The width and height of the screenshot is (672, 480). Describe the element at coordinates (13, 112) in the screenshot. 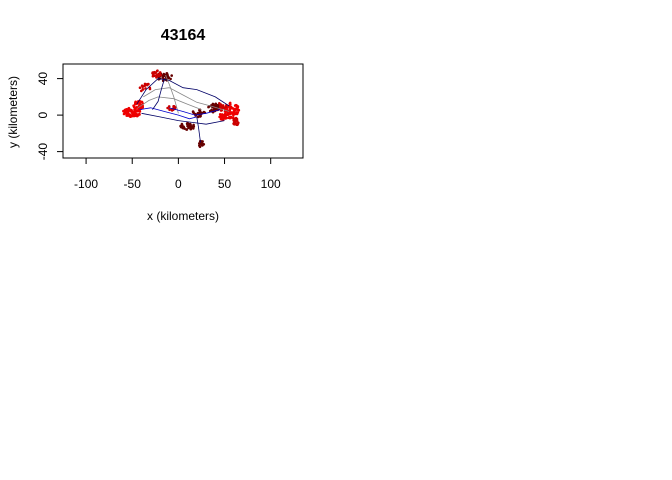

I see `y-axis-label: y (kilometers)` at that location.